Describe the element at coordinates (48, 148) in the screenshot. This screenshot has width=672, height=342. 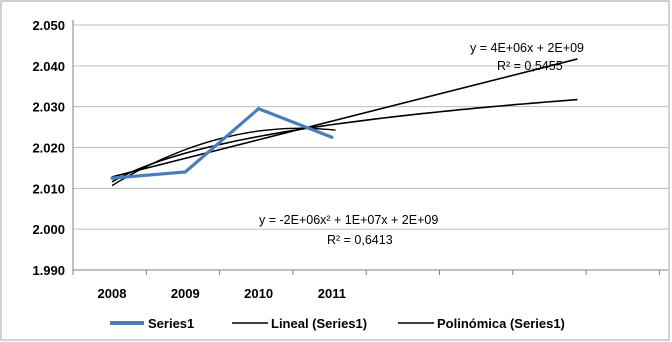
I see `y-tick-label: 2.020` at that location.